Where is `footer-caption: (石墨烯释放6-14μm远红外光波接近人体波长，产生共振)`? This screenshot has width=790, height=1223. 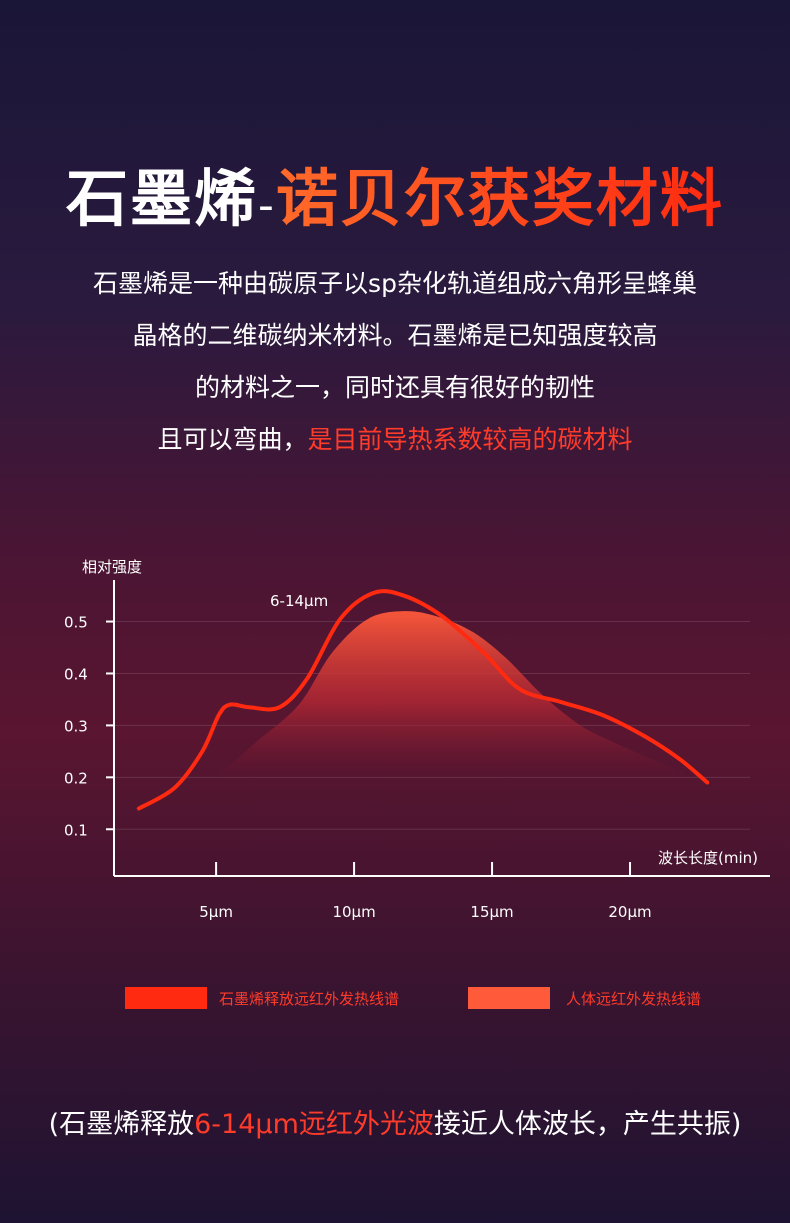
footer-caption: (石墨烯释放6-14μm远红外光波接近人体波长，产生共振) is located at coordinates (395, 1121).